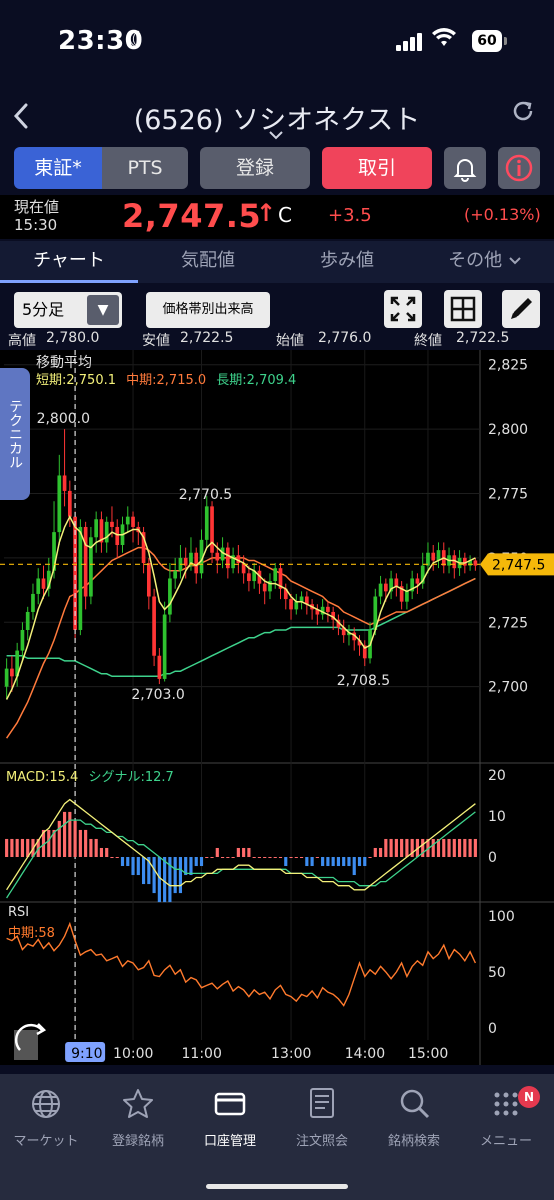 This screenshot has width=554, height=1200. What do you see at coordinates (521, 309) in the screenshot?
I see `pencil-draw-icon` at bounding box center [521, 309].